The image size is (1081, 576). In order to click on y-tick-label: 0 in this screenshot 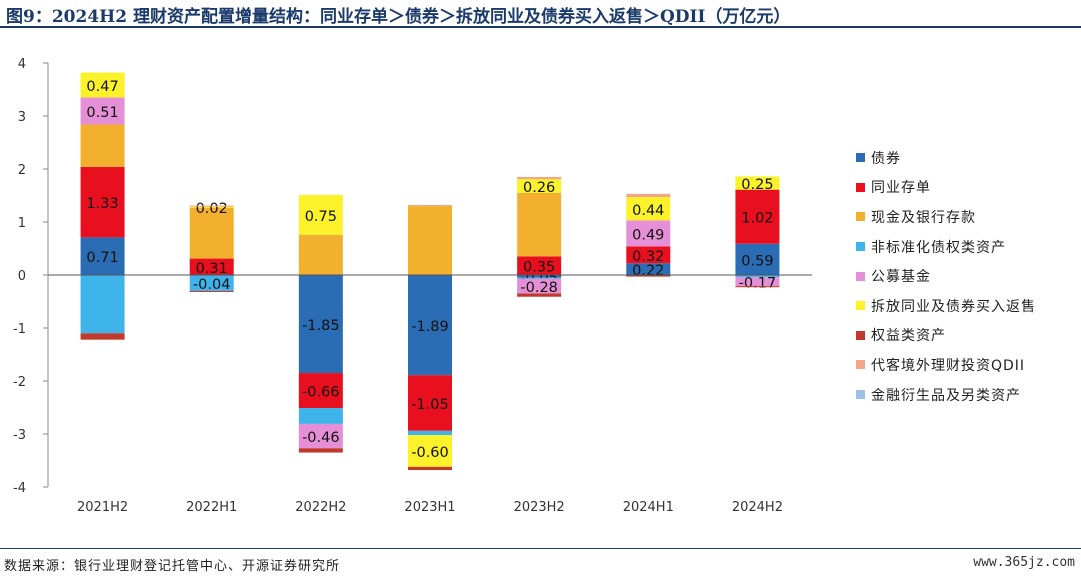, I will do `click(22, 276)`.